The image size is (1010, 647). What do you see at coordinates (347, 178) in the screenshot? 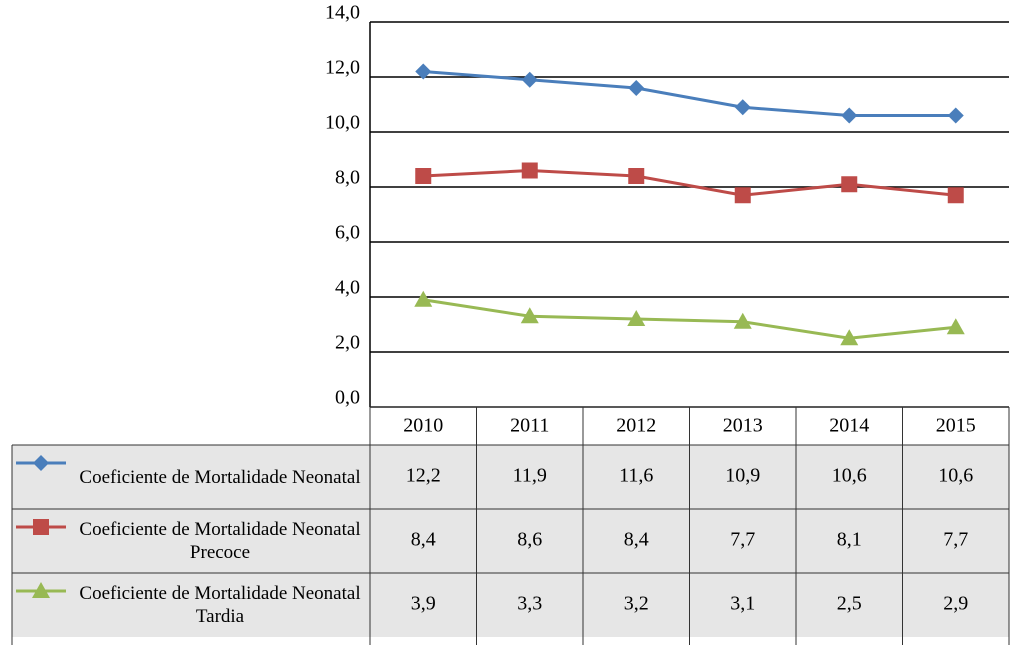
I see `y-tick-label: 8,0` at bounding box center [347, 178].